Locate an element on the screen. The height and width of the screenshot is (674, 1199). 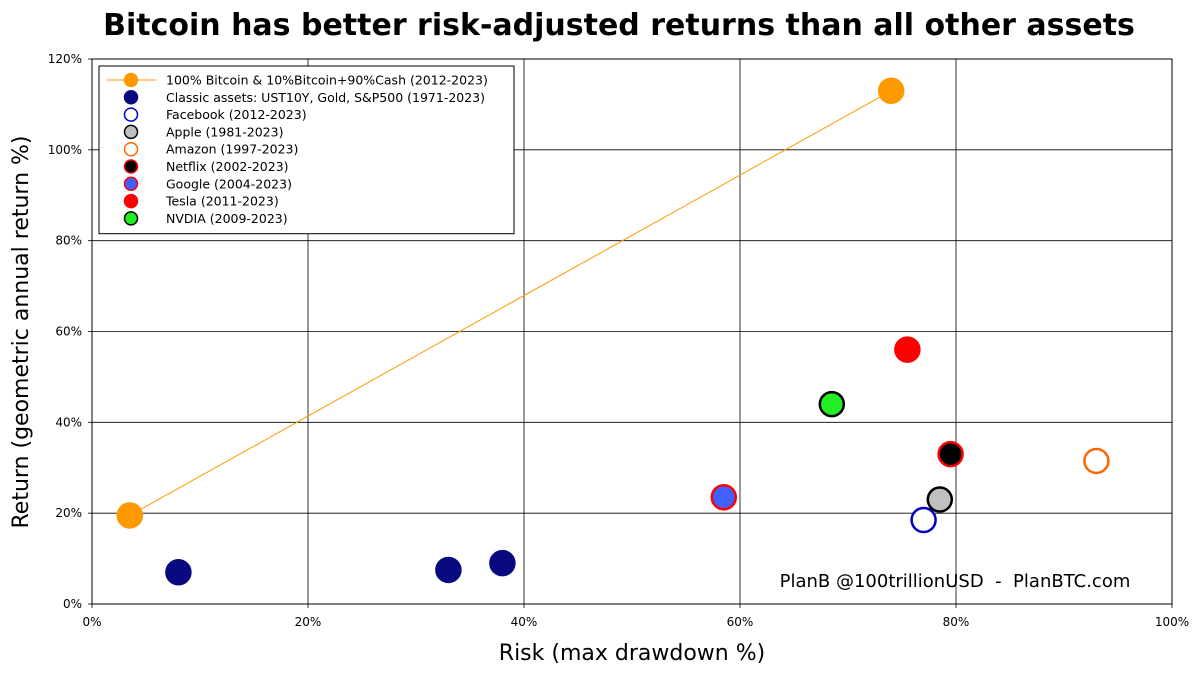
y-axis-label: Return (geometric annual return %) is located at coordinates (21, 331).